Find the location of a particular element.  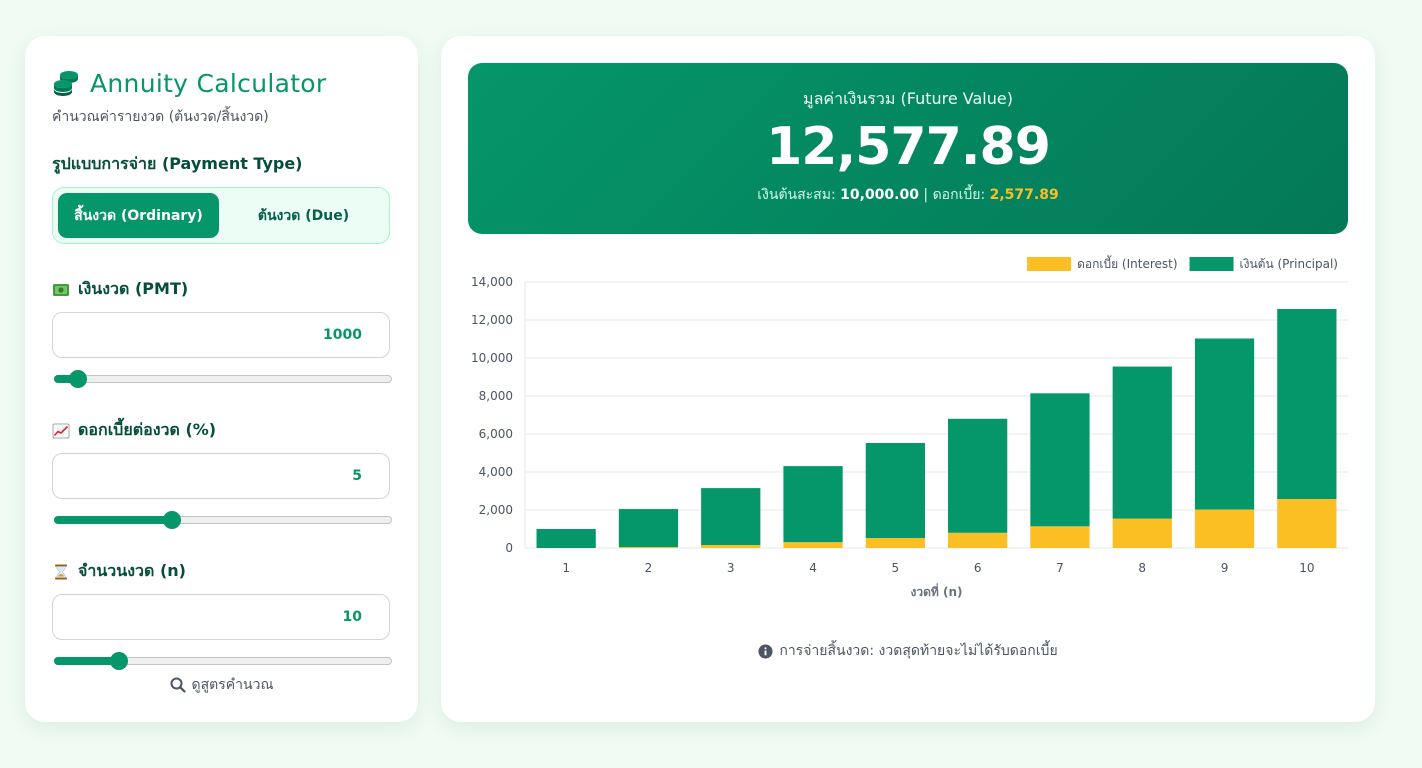

coins-icon is located at coordinates (66, 83).